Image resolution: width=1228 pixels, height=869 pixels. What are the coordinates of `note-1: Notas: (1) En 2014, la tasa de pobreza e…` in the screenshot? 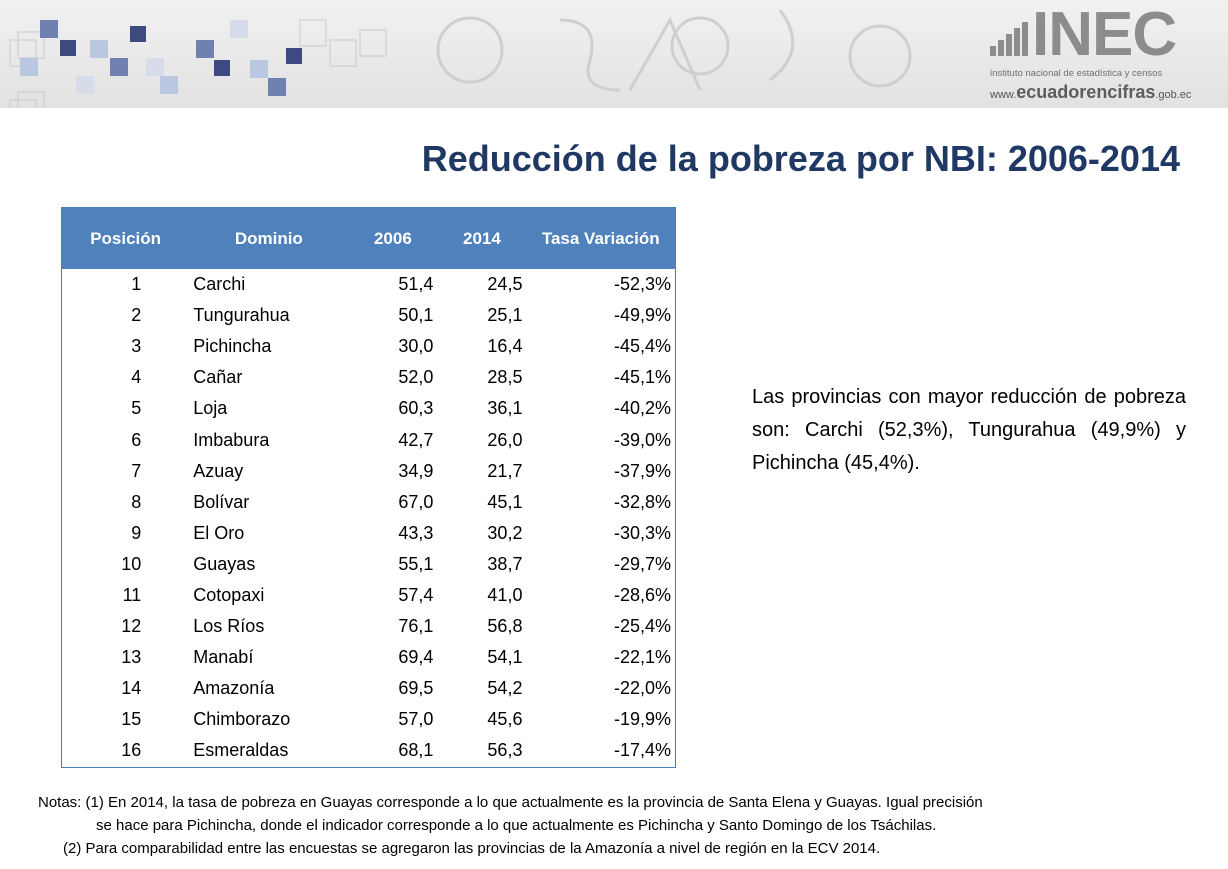 It's located at (510, 802).